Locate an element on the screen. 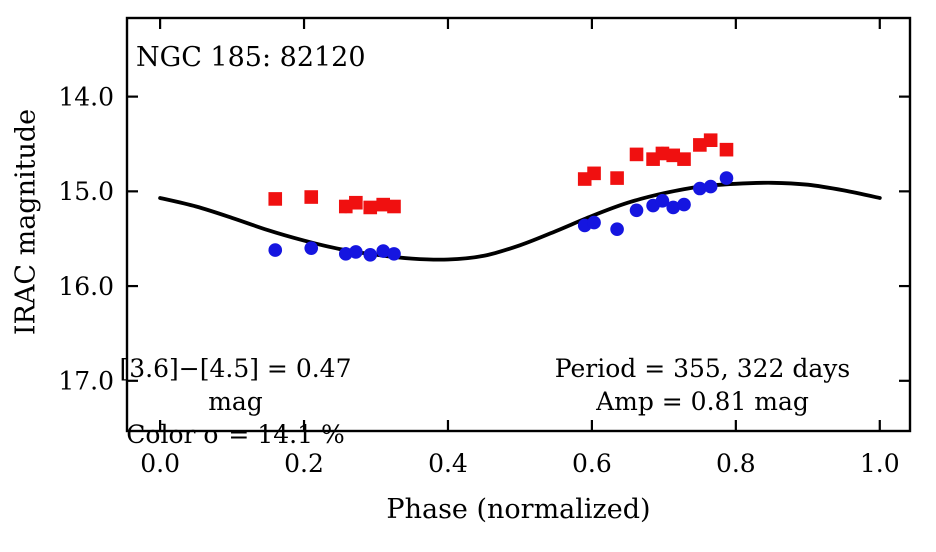 This screenshot has width=936, height=552. model-light-curve is located at coordinates (520, 221).